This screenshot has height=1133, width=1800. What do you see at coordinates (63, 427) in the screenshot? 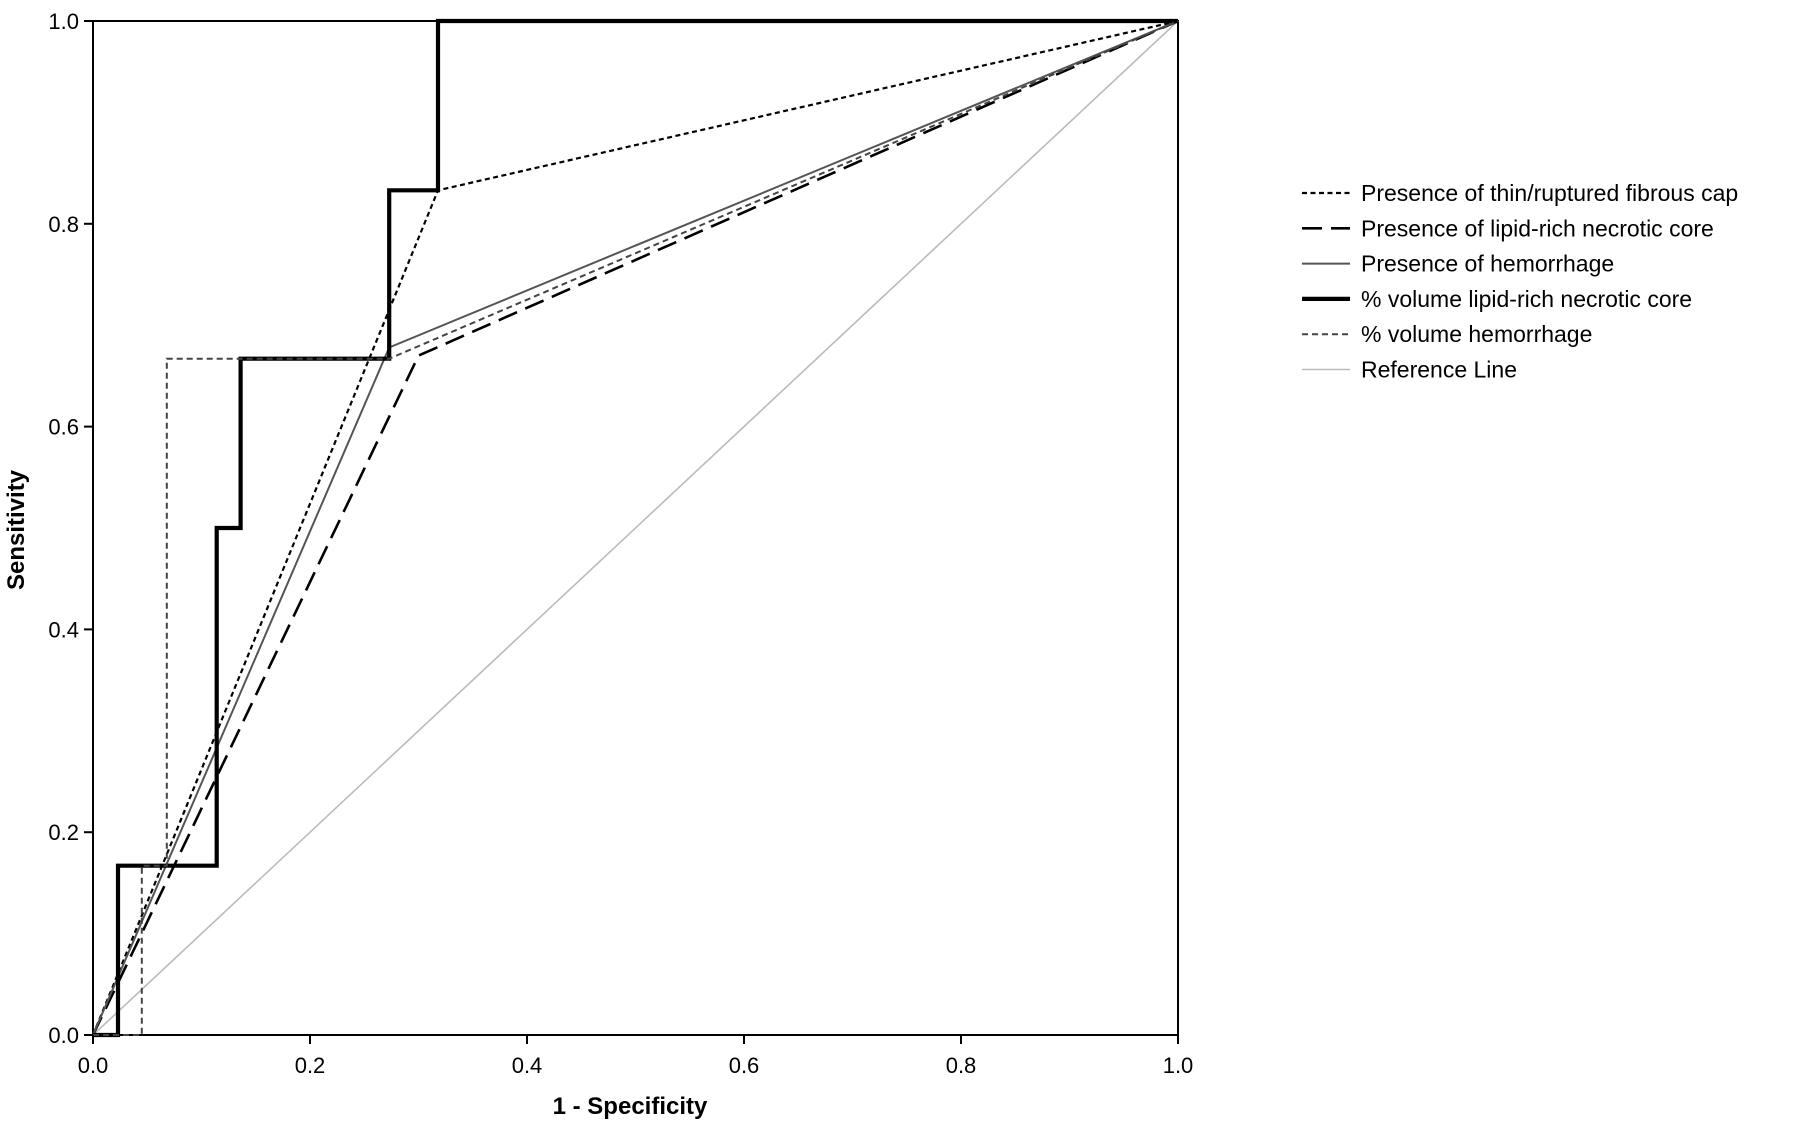
I see `y-tick-label: 0.6` at bounding box center [63, 427].